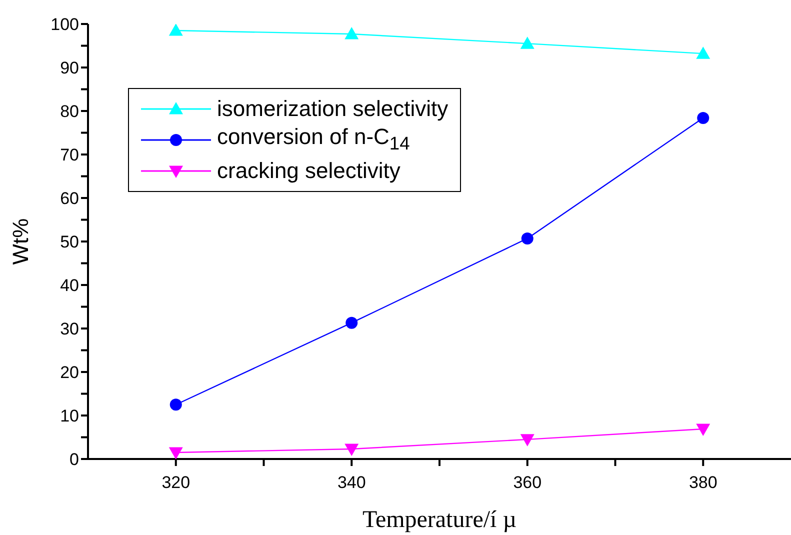 The height and width of the screenshot is (535, 791). What do you see at coordinates (69, 329) in the screenshot?
I see `y-tick-label: 30` at bounding box center [69, 329].